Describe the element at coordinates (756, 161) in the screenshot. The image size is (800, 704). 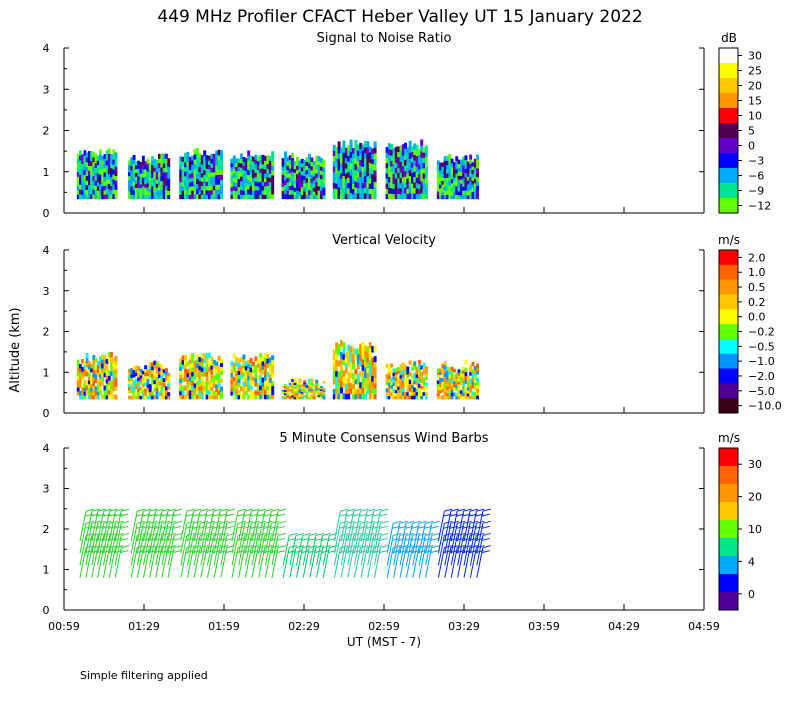
I see `colorbar-label: −3` at that location.